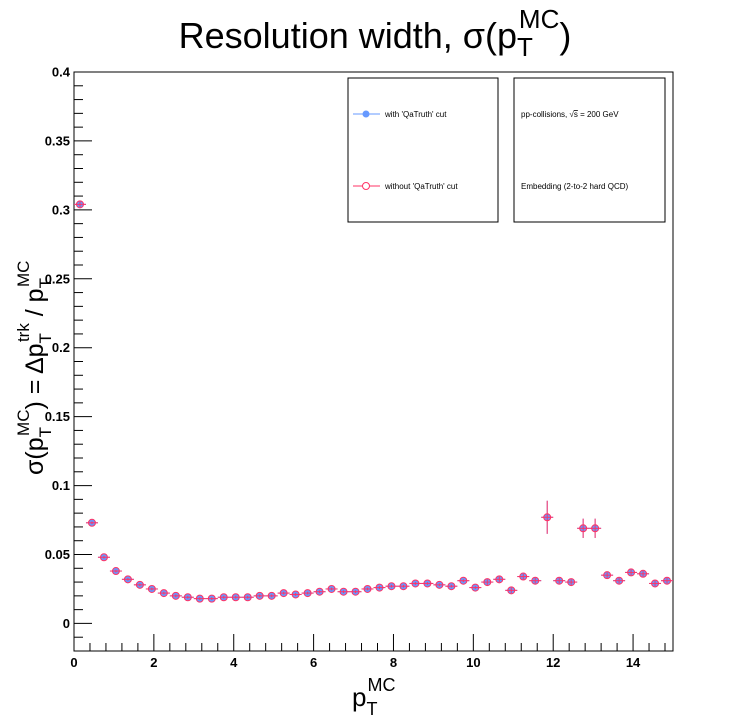 This screenshot has height=724, width=748. Describe the element at coordinates (153, 662) in the screenshot. I see `x-tick-label: 2` at that location.